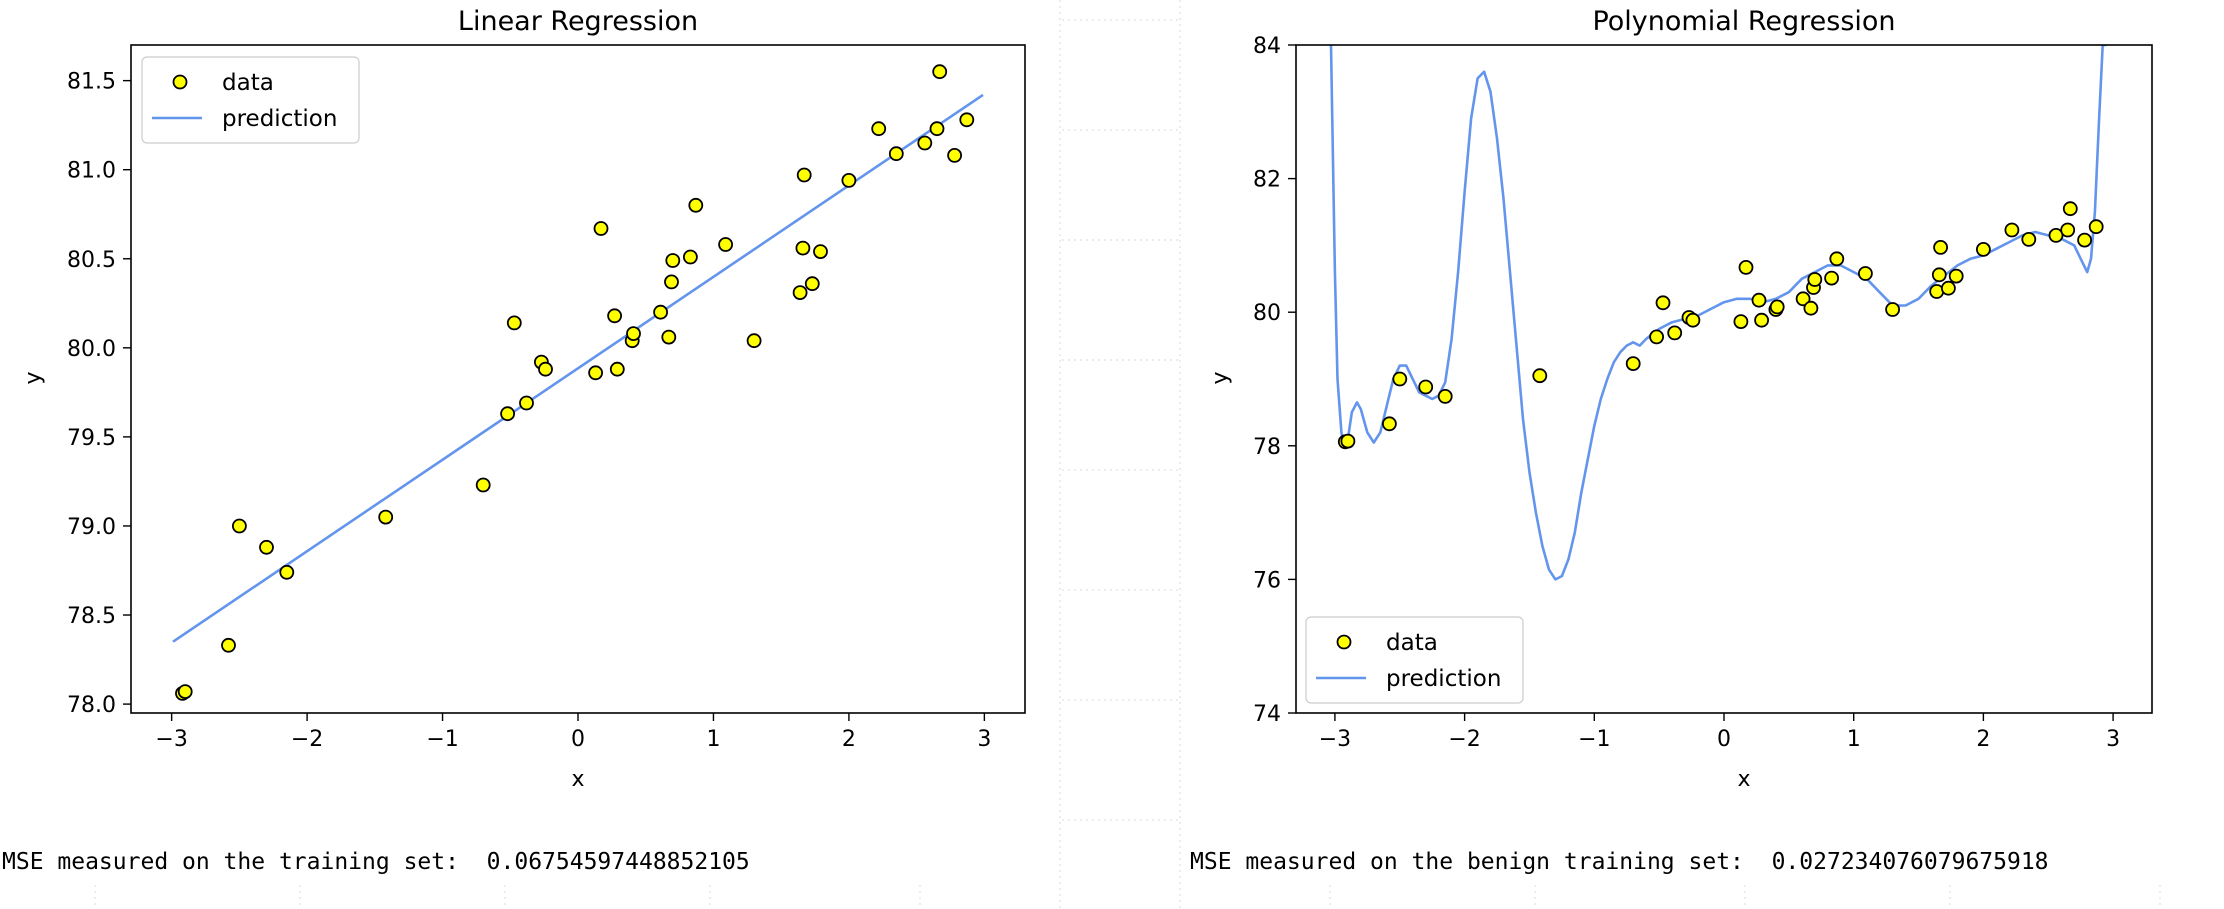 The image size is (2224, 909). I want to click on y-tick-label: 79.0, so click(91, 527).